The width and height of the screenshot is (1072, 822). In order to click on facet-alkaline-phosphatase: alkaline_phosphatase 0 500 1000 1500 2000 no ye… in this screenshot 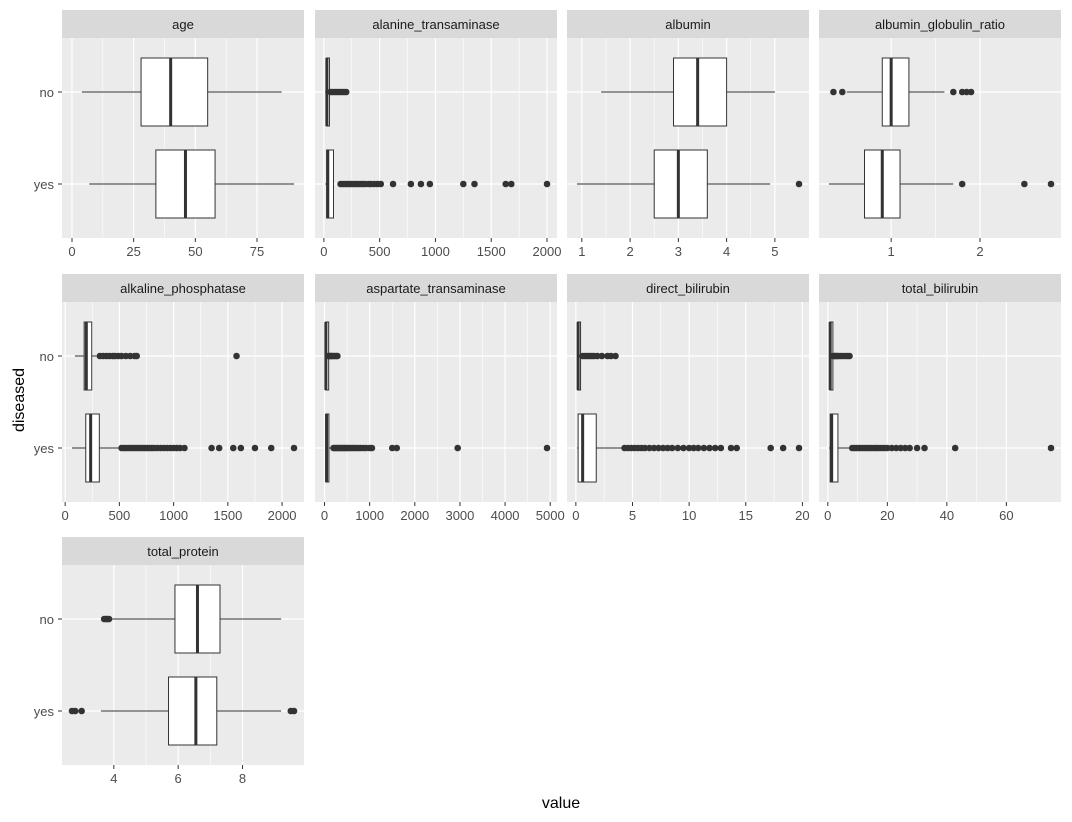, I will do `click(169, 398)`.